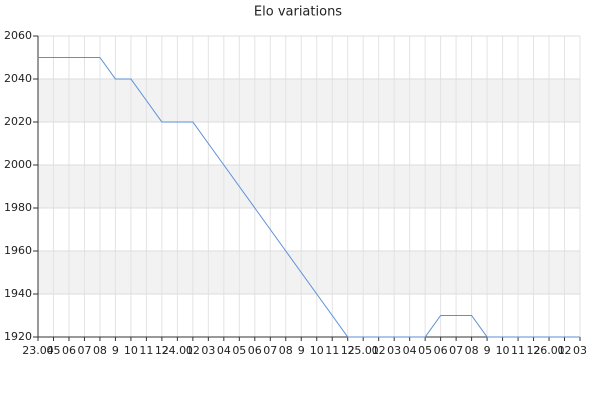  I want to click on y-tick-label: 1940, so click(18, 293).